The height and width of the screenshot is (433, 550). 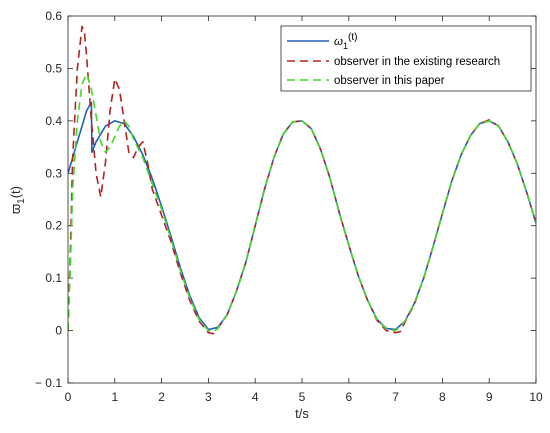 I want to click on x-tick-label: 2, so click(x=161, y=397).